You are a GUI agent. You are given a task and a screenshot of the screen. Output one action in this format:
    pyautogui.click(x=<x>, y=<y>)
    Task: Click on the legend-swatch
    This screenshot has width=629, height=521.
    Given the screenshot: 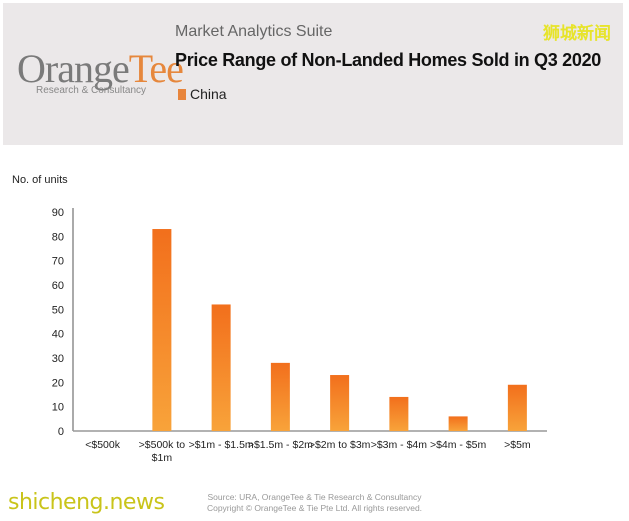 What is the action you would take?
    pyautogui.click(x=182, y=94)
    